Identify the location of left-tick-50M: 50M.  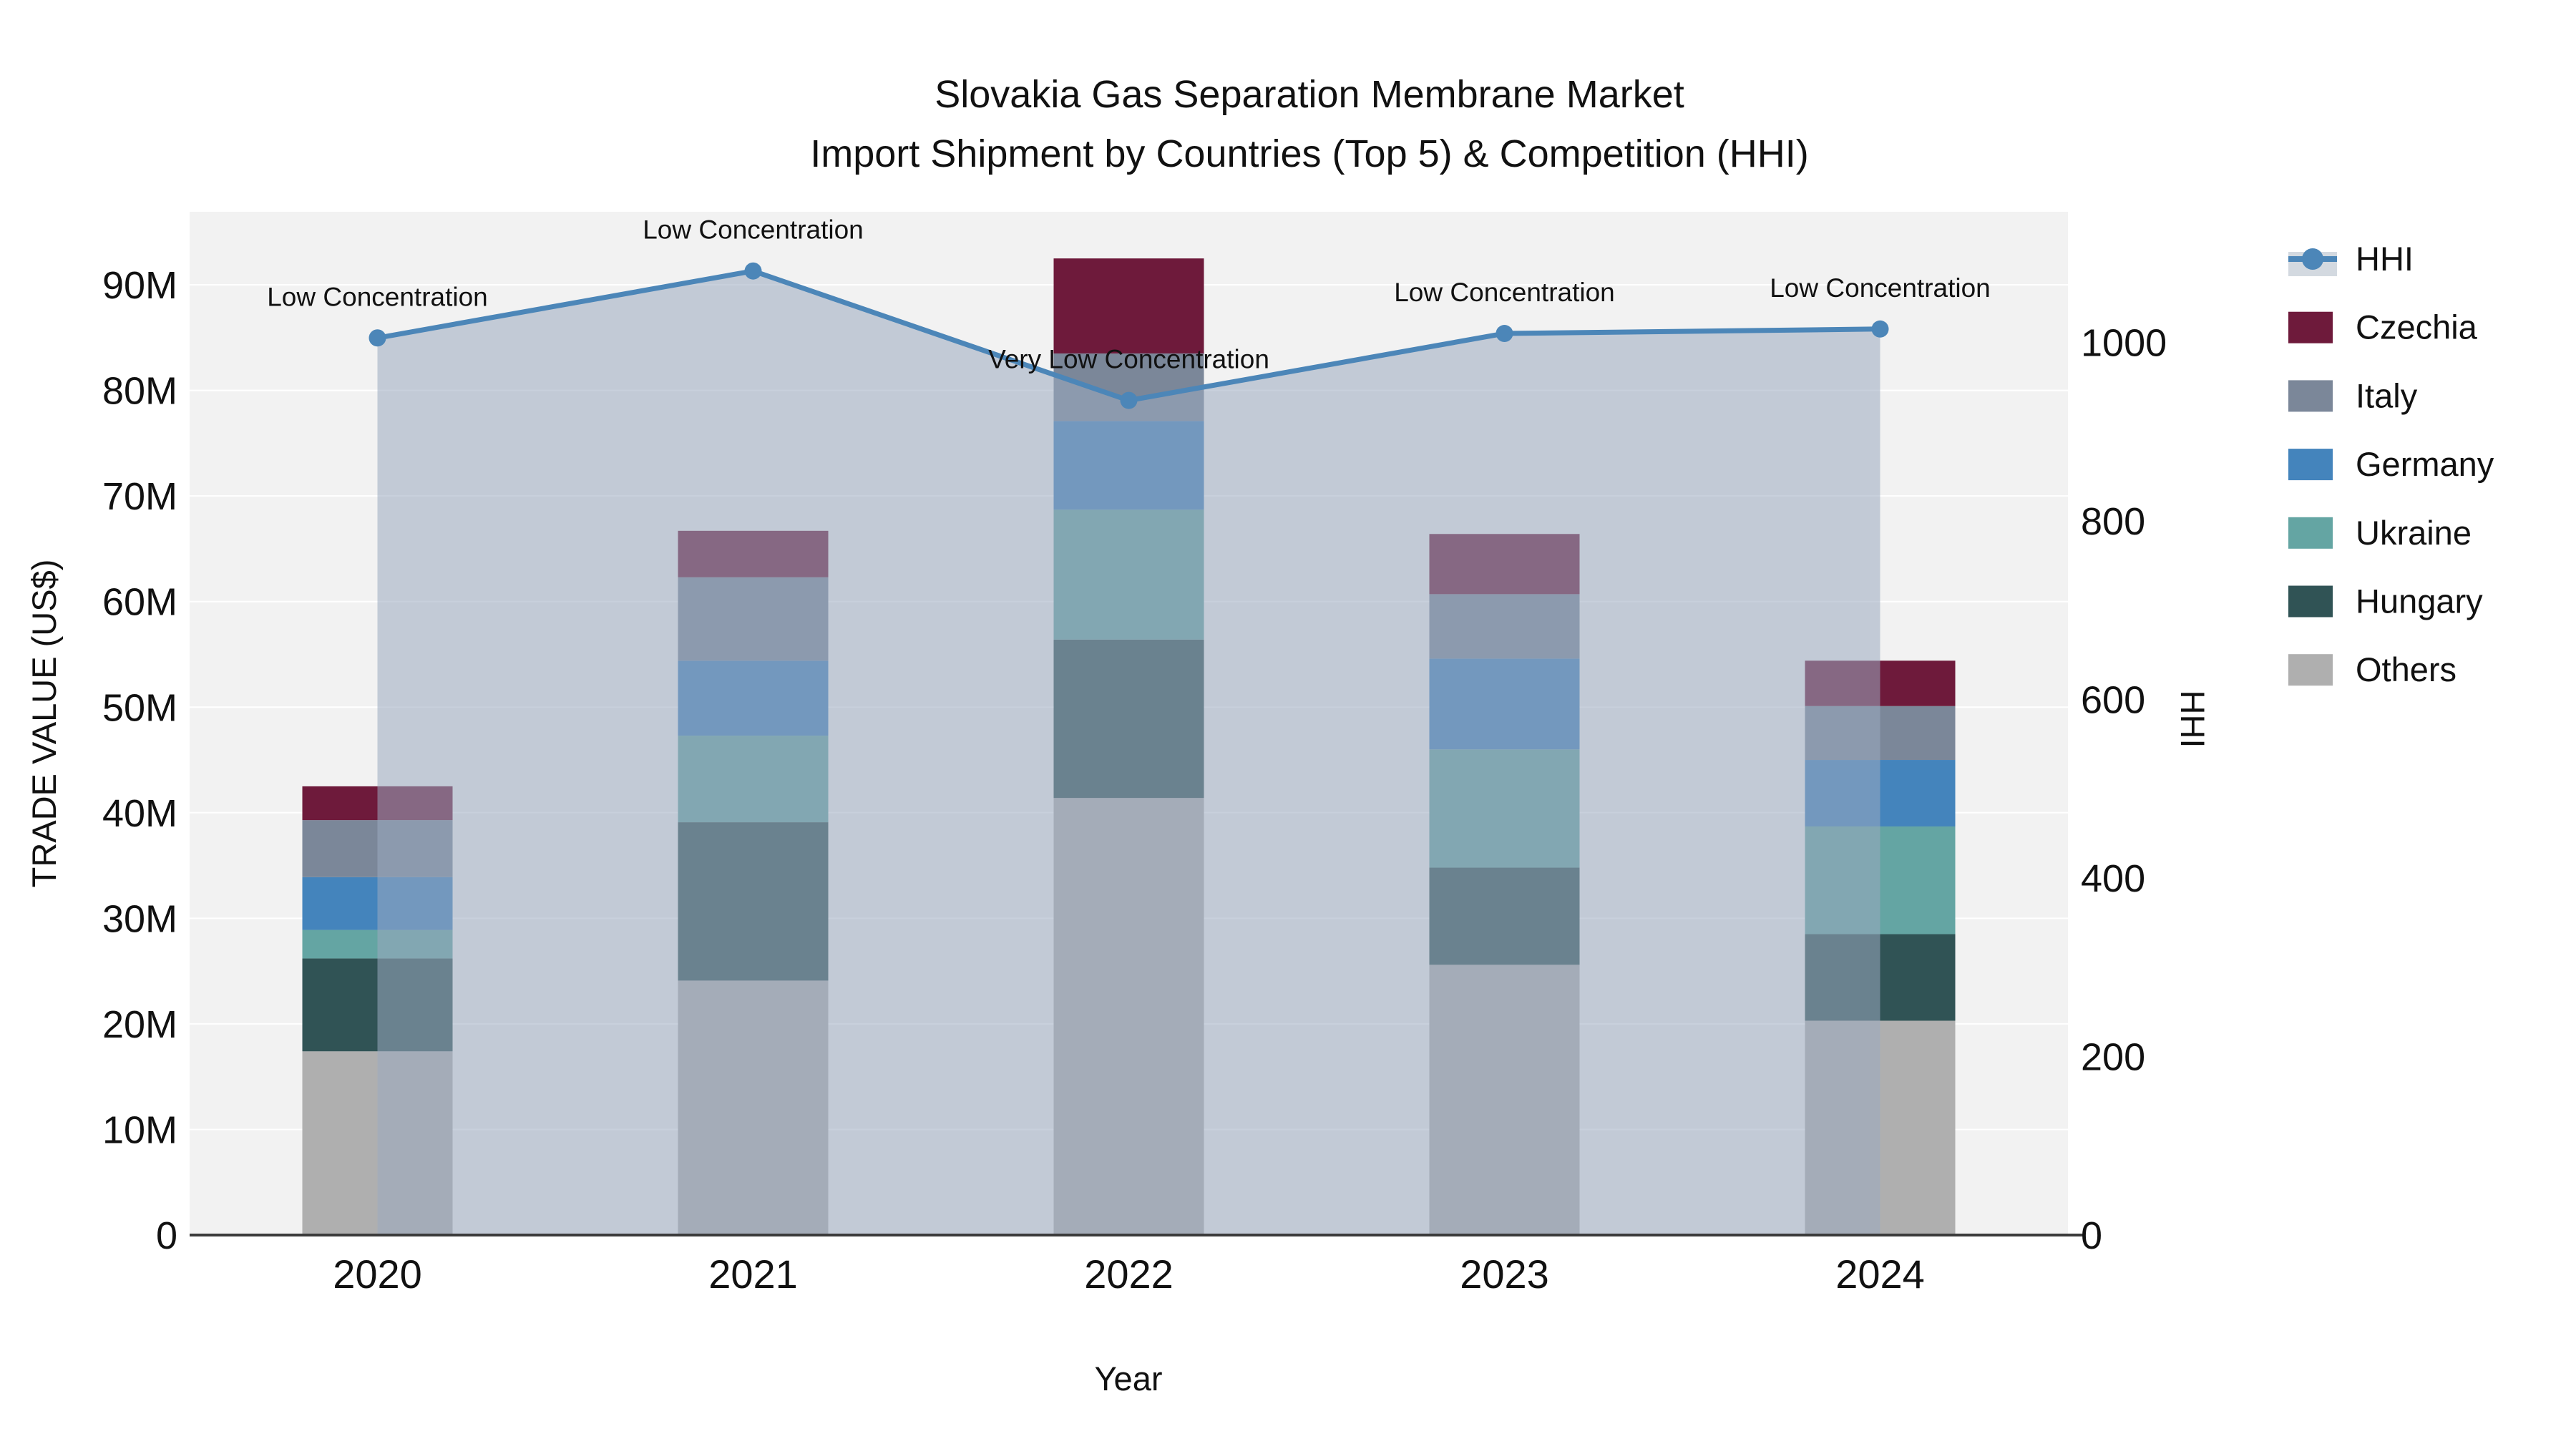
(139, 707).